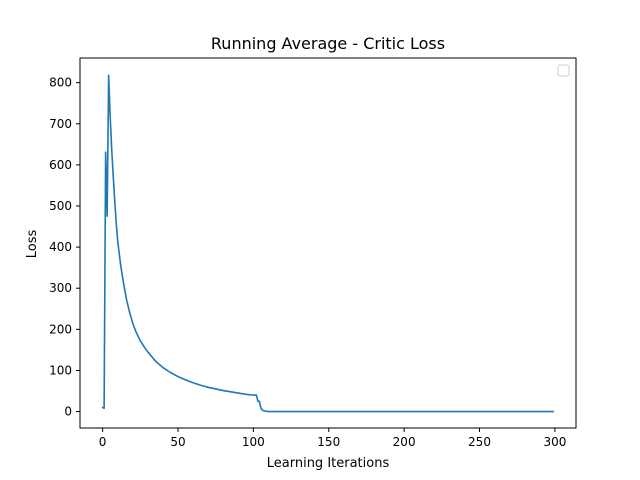 The image size is (640, 480). Describe the element at coordinates (68, 412) in the screenshot. I see `y-tick-label: 0` at that location.